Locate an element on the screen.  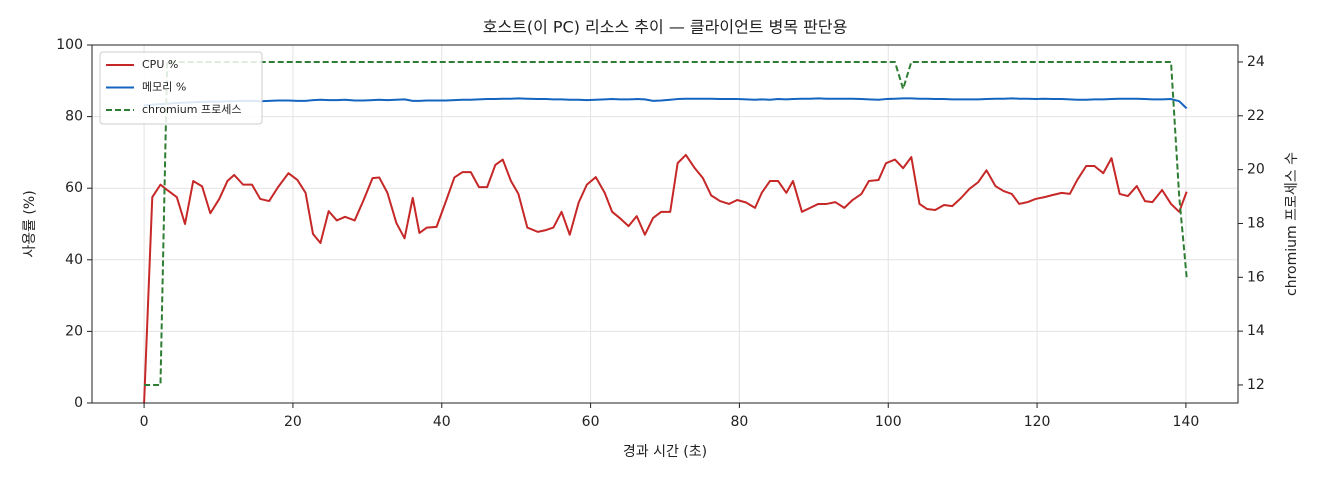
y2-axis-label: chromium 프로세스 수 is located at coordinates (1292, 224).